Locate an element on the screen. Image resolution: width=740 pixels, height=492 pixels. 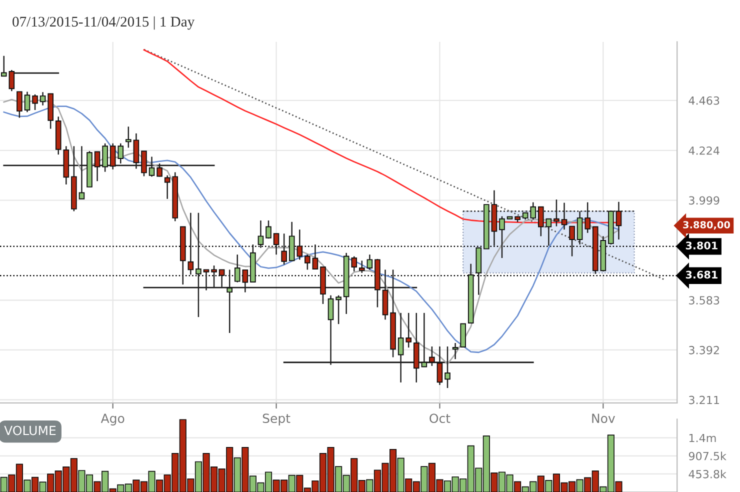
y-tick-label: 1.4m is located at coordinates (702, 438).